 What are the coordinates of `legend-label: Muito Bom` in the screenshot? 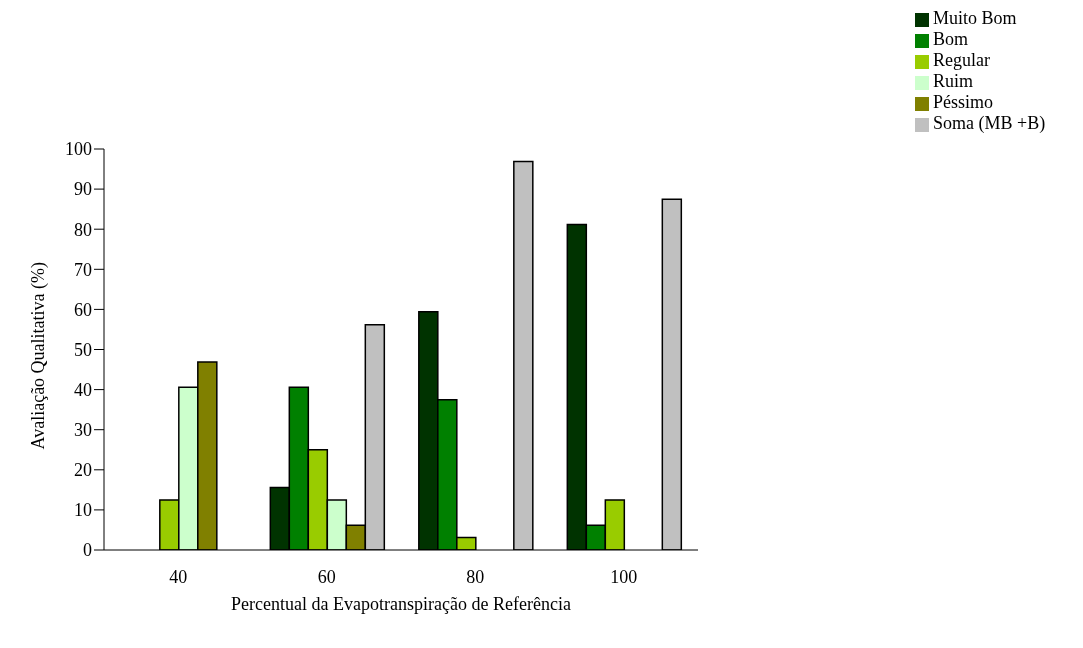 It's located at (975, 18).